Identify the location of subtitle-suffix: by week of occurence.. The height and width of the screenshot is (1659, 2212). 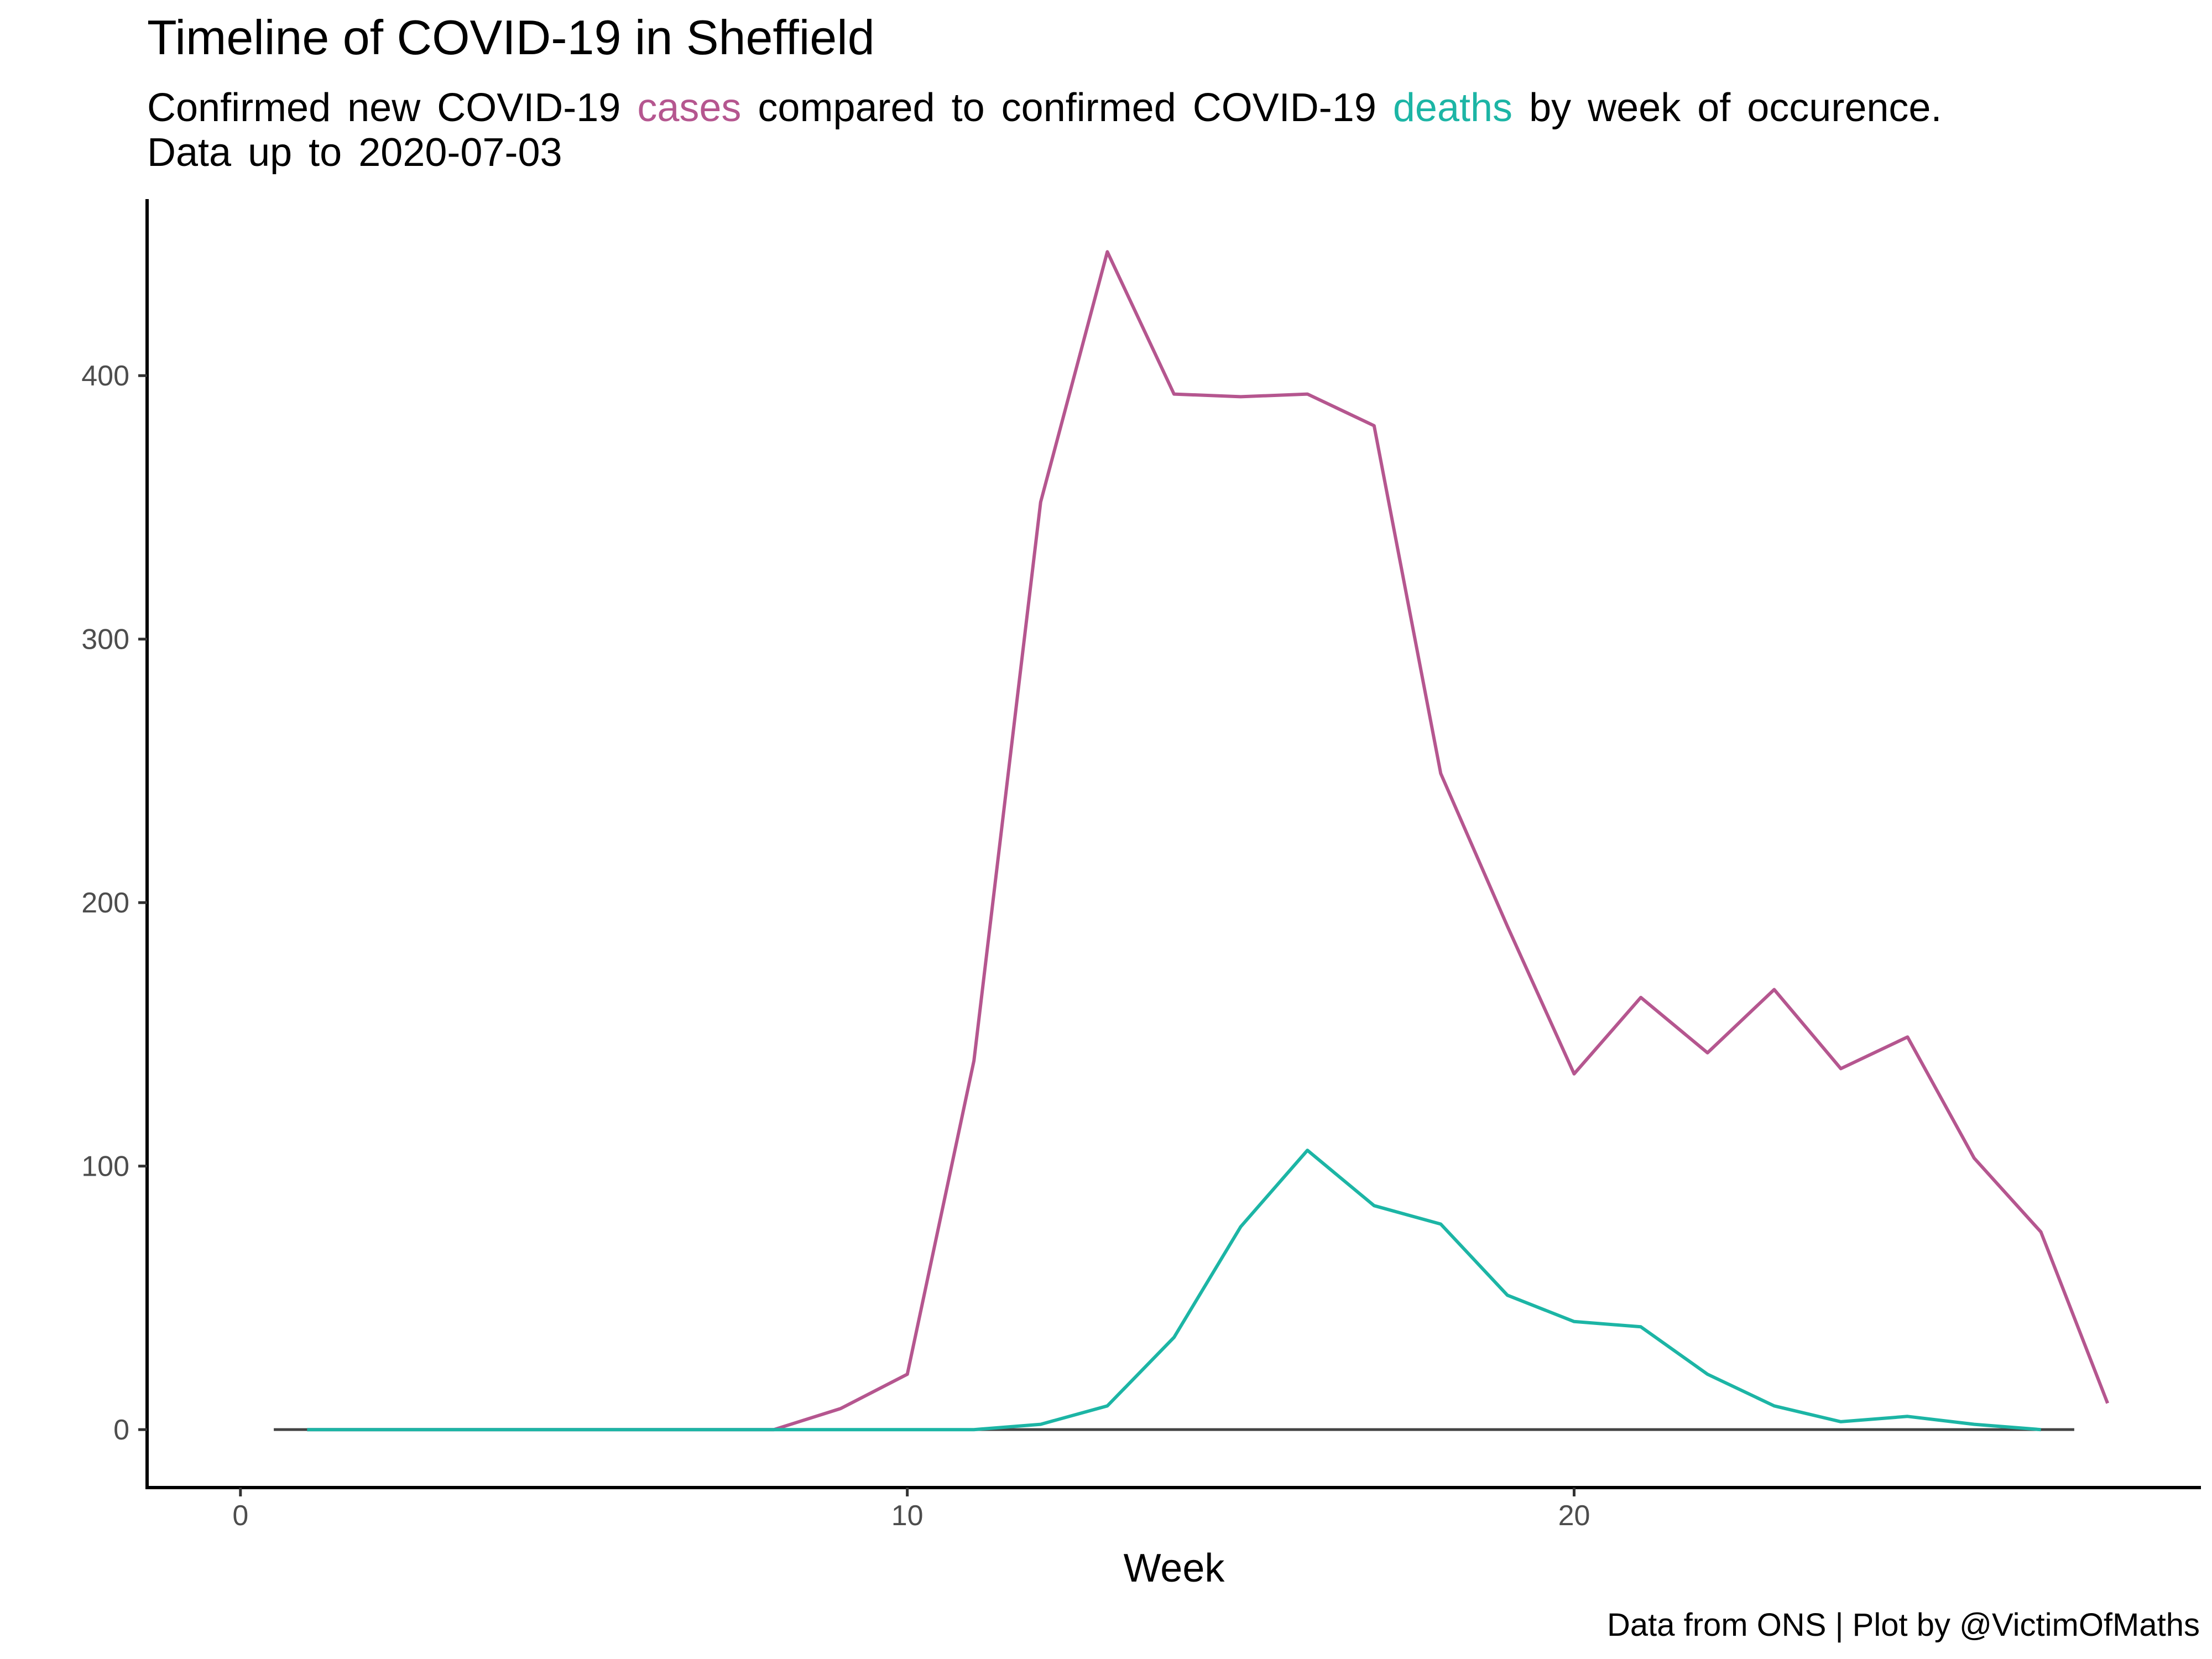
(1736, 108).